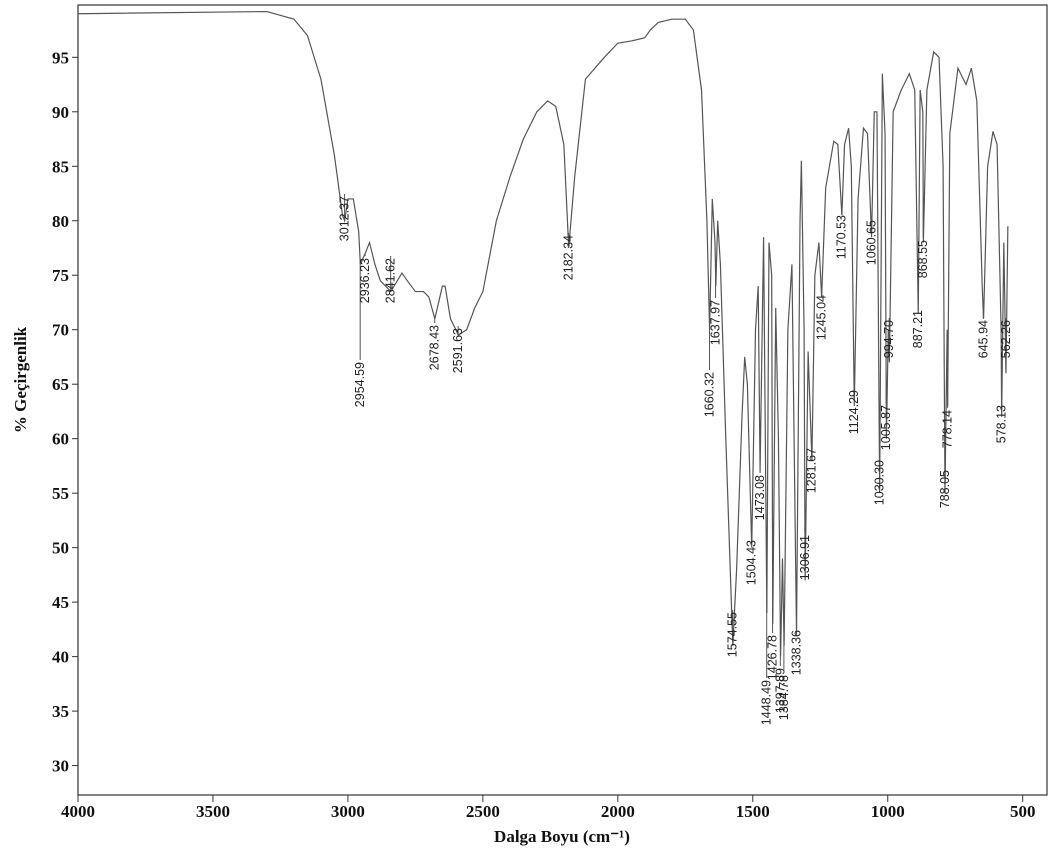 The width and height of the screenshot is (1049, 856). I want to click on peak-label: 2841.62, so click(391, 280).